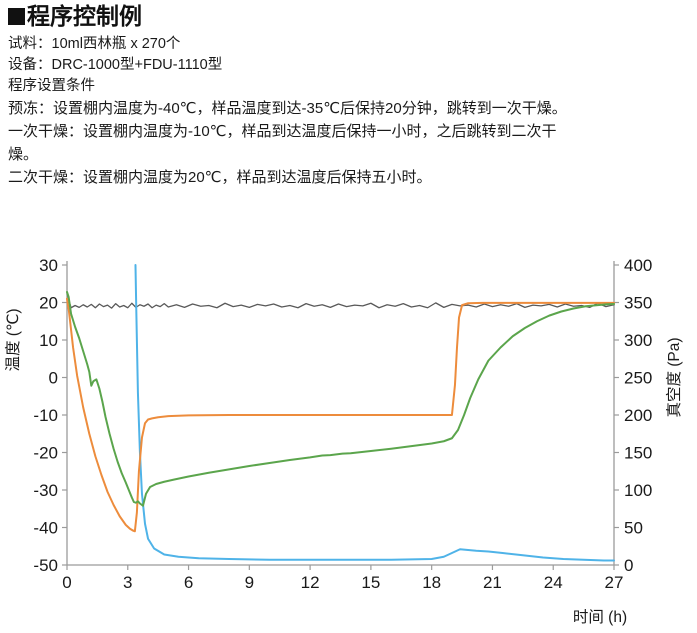 Image resolution: width=697 pixels, height=633 pixels. What do you see at coordinates (23, 154) in the screenshot?
I see `condition-primary-drying-cont: 燥。` at bounding box center [23, 154].